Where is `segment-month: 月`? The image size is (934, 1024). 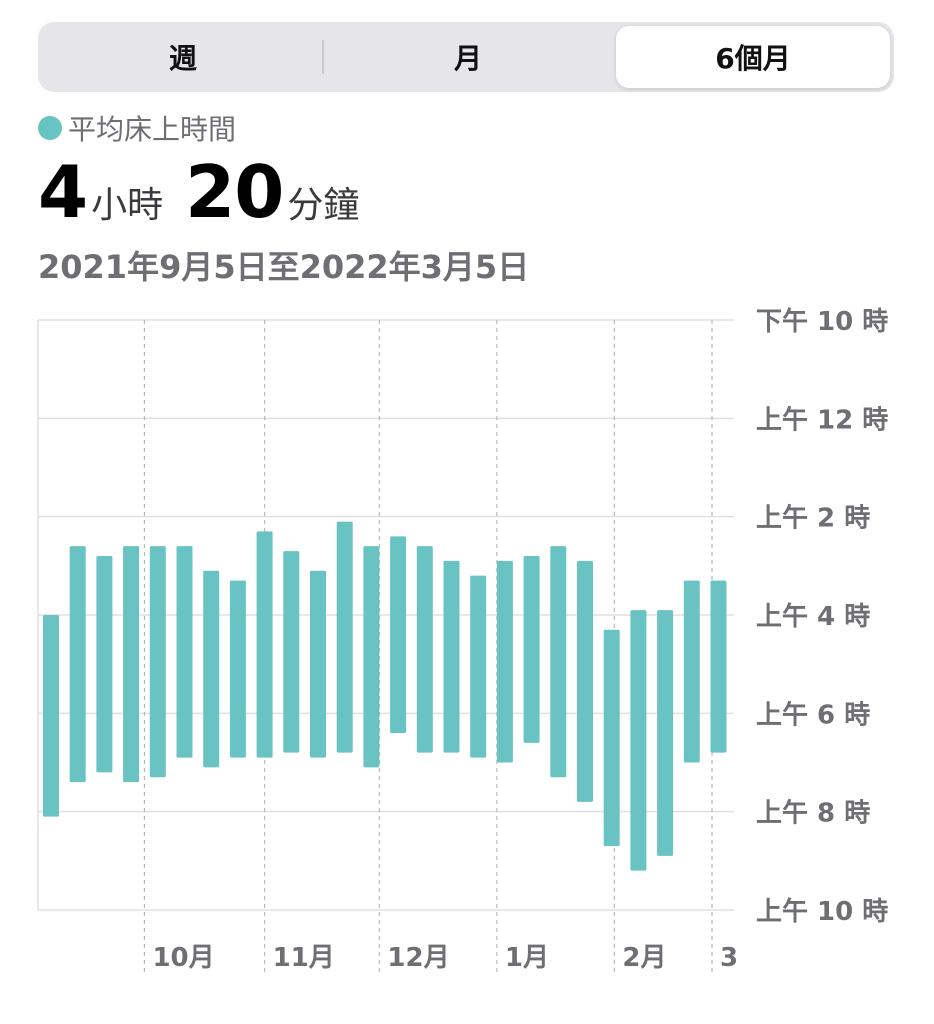
segment-month: 月 is located at coordinates (467, 58).